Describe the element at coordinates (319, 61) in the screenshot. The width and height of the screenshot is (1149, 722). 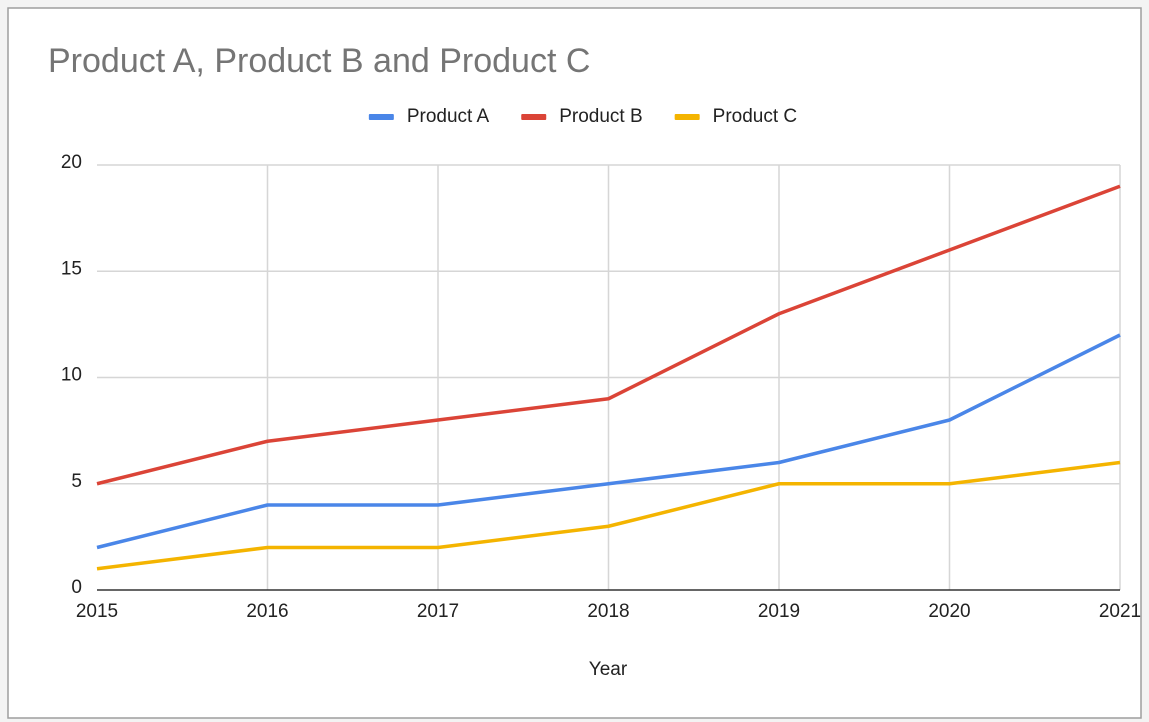
I see `chart-title: Product A, Product B and Product C` at that location.